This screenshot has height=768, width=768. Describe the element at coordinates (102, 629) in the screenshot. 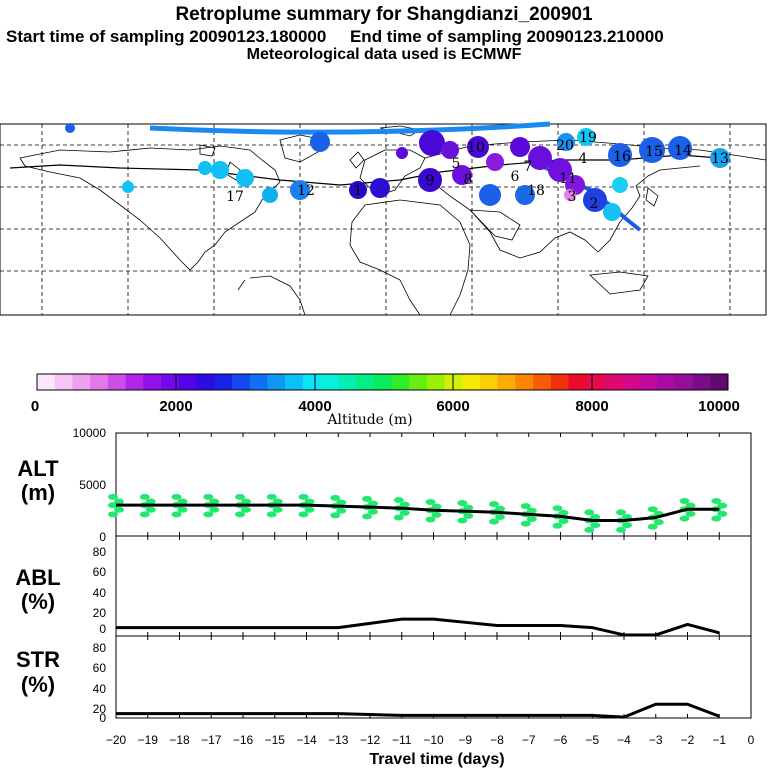

I see `abl-ytick: 0` at that location.